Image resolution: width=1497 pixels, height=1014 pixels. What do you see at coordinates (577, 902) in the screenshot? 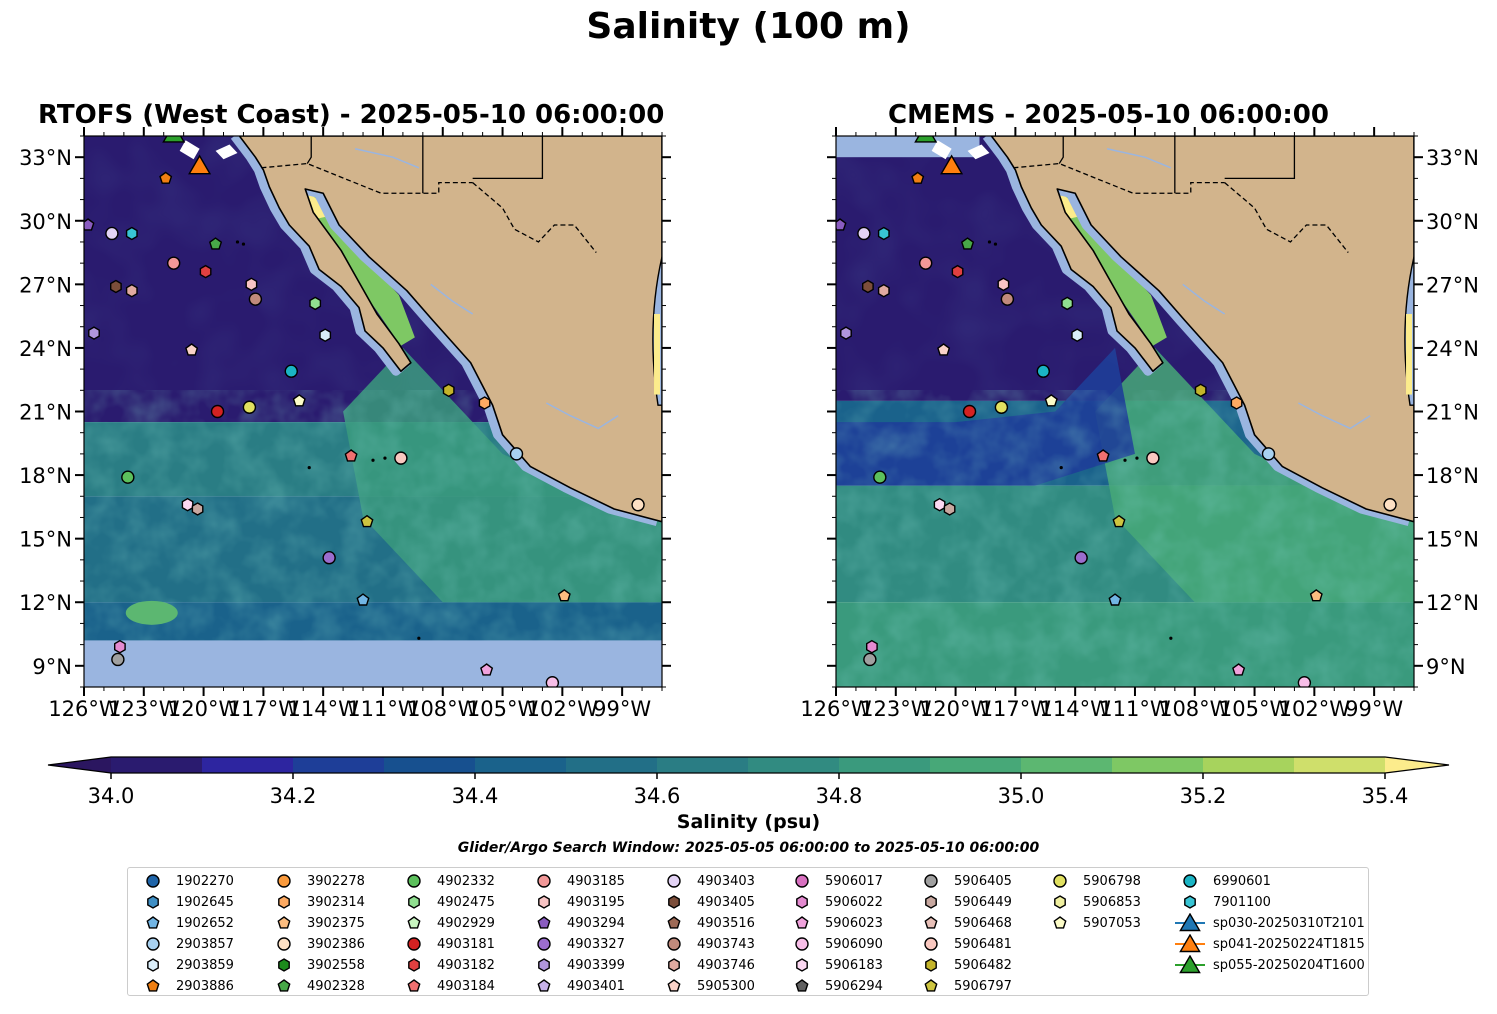
I see `legend-entry: 4903195` at bounding box center [577, 902].